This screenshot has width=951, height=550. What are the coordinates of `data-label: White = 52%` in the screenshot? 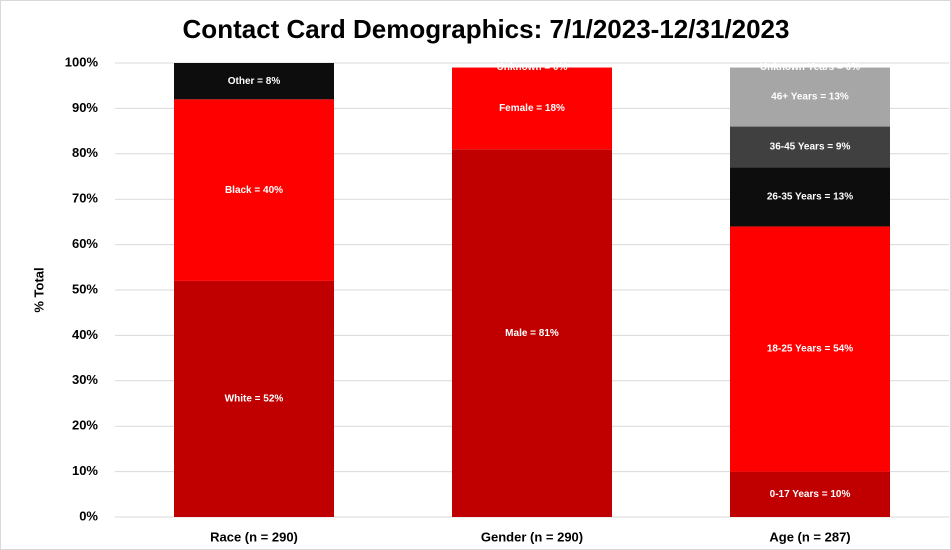 It's located at (254, 399).